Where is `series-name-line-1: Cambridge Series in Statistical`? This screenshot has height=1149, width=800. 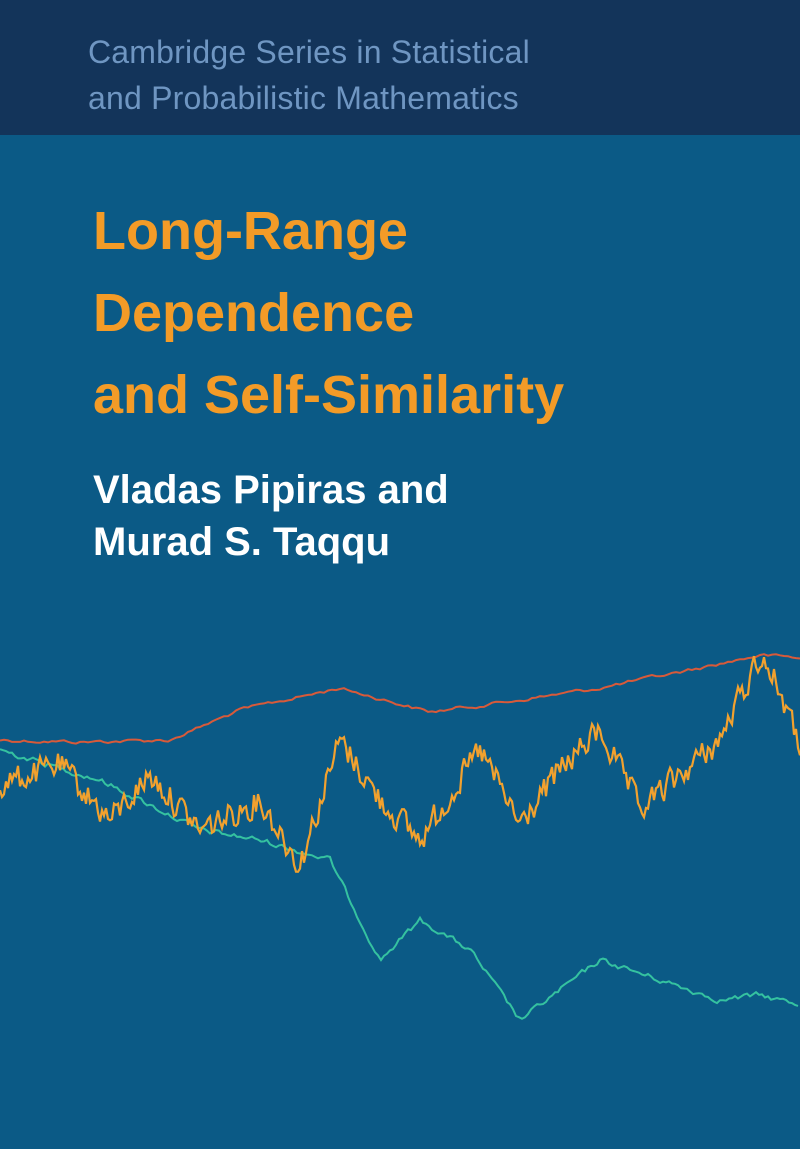 series-name-line-1: Cambridge Series in Statistical is located at coordinates (309, 52).